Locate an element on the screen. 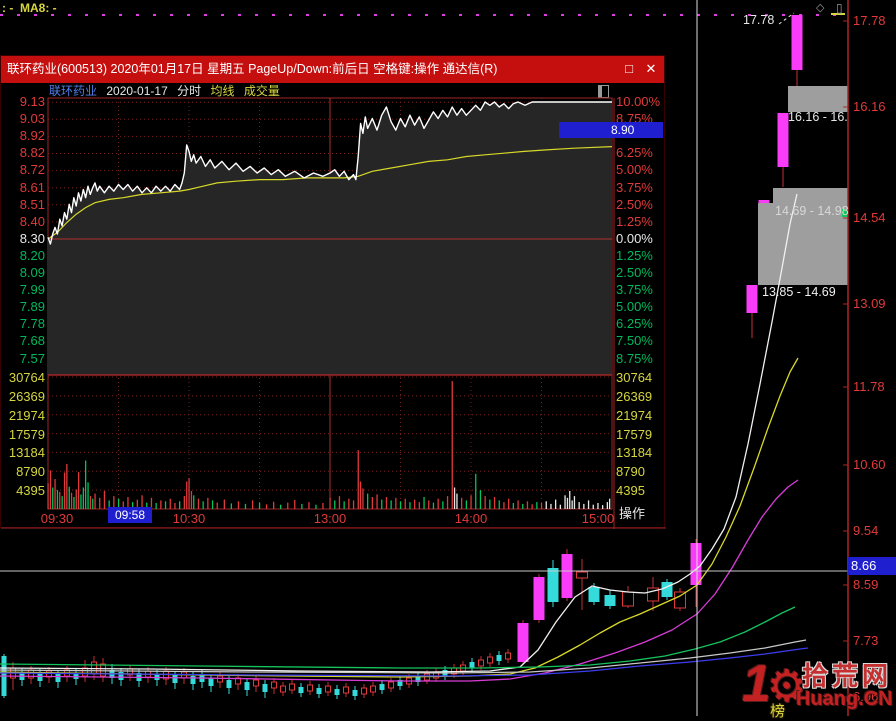 This screenshot has width=896, height=721. time-axis-label: 13:00 is located at coordinates (330, 518).